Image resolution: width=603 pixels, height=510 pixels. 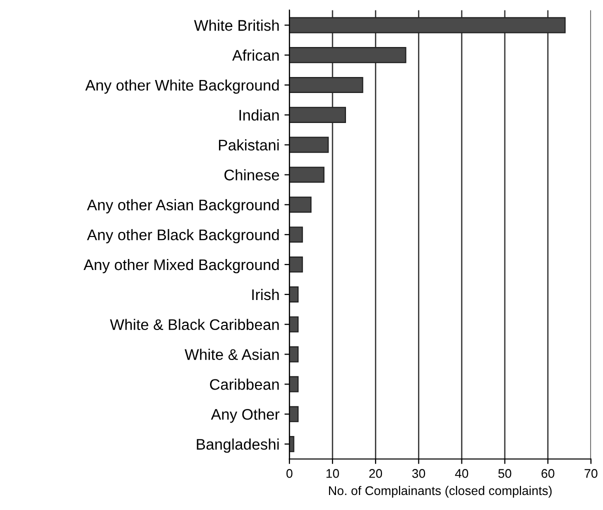 What do you see at coordinates (265, 294) in the screenshot?
I see `y-tick-label: Irish` at bounding box center [265, 294].